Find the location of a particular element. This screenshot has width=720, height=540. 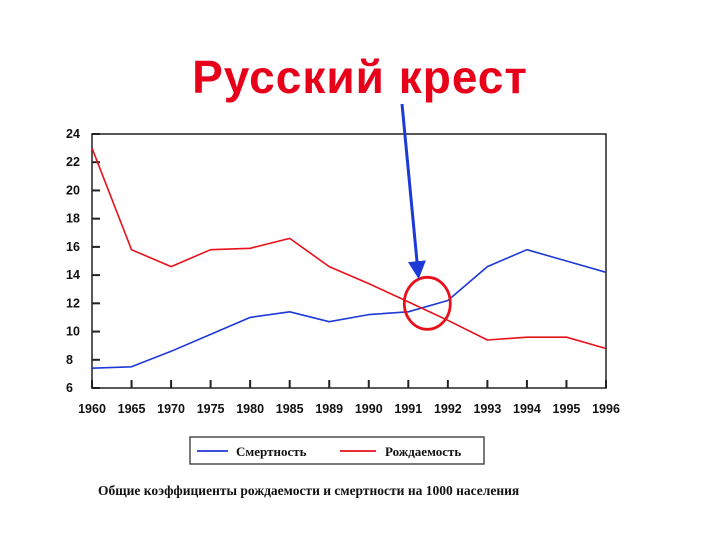

x-tick-label: 1996 is located at coordinates (606, 409).